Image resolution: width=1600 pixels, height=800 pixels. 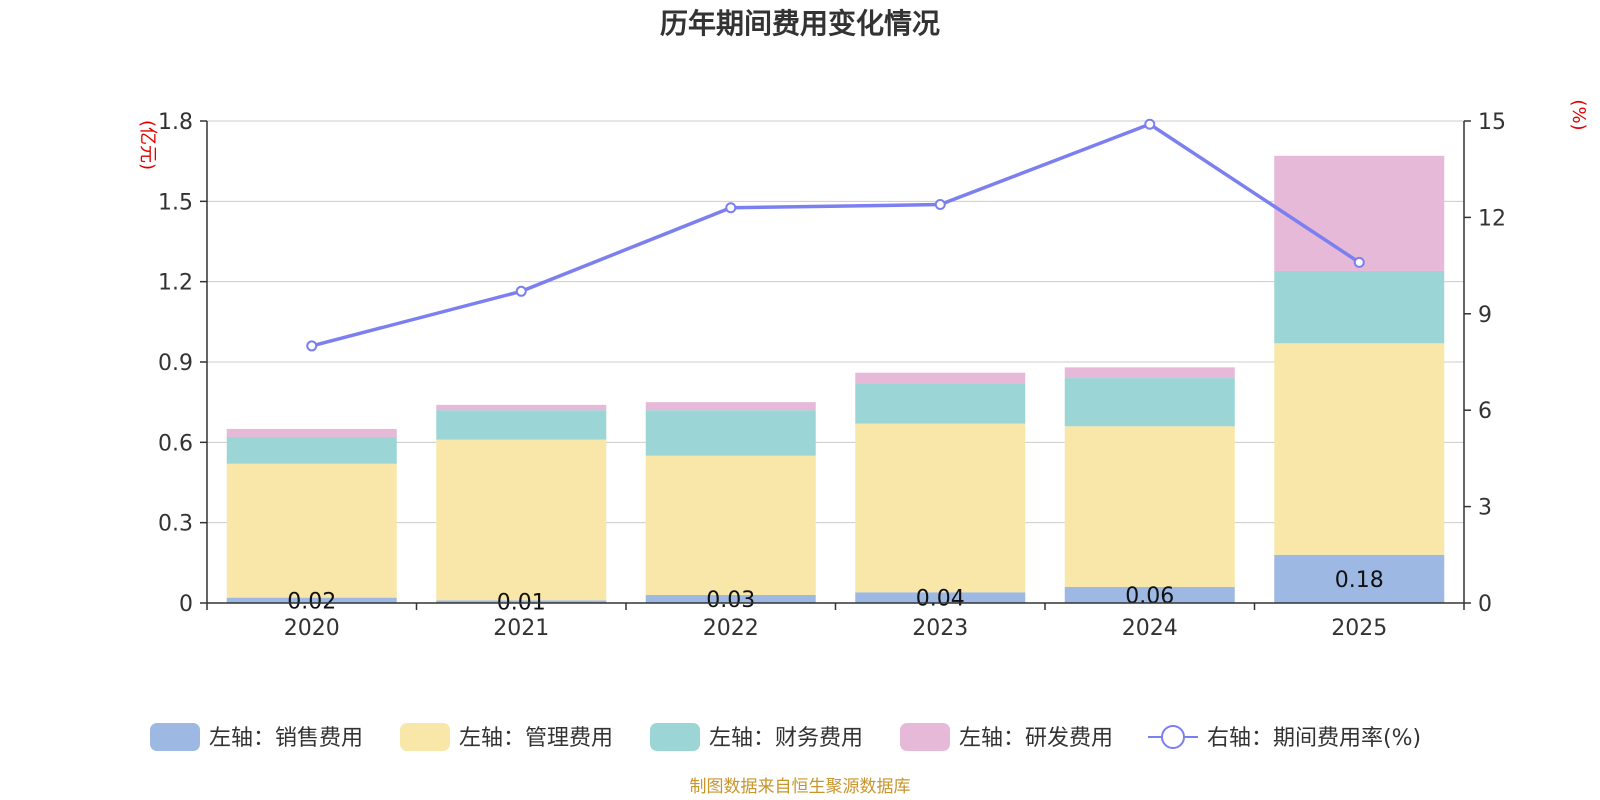 I want to click on right-tick-label: 6, so click(x=1485, y=411).